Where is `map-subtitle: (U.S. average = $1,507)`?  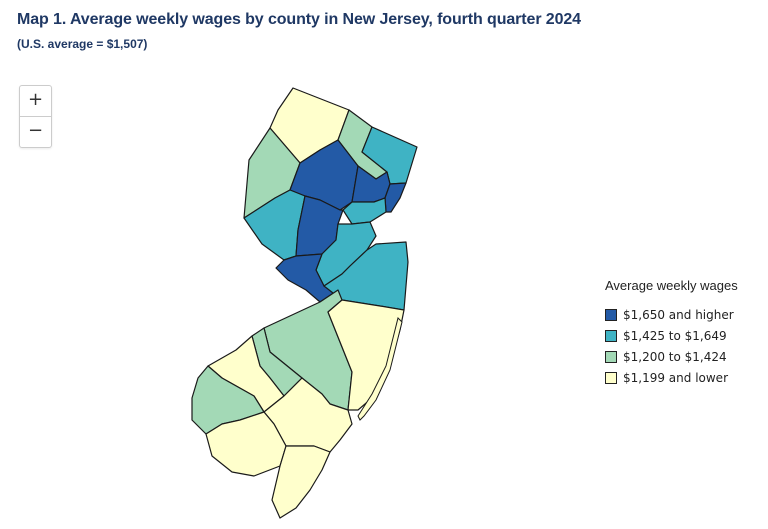
map-subtitle: (U.S. average = $1,507) is located at coordinates (82, 44).